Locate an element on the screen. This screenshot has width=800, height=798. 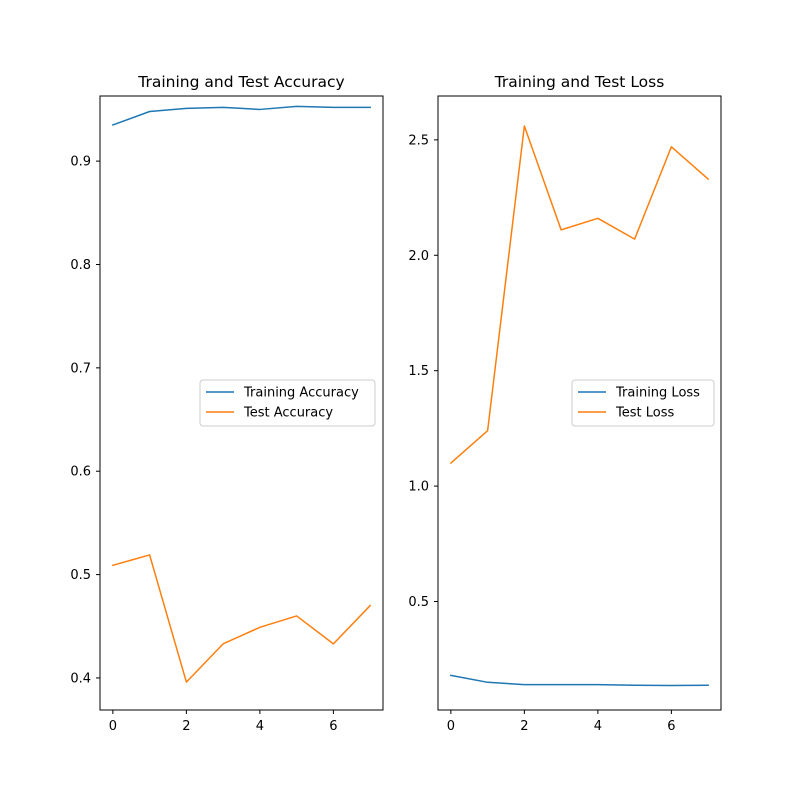
chart-2-x-tick-label: 2 is located at coordinates (524, 726).